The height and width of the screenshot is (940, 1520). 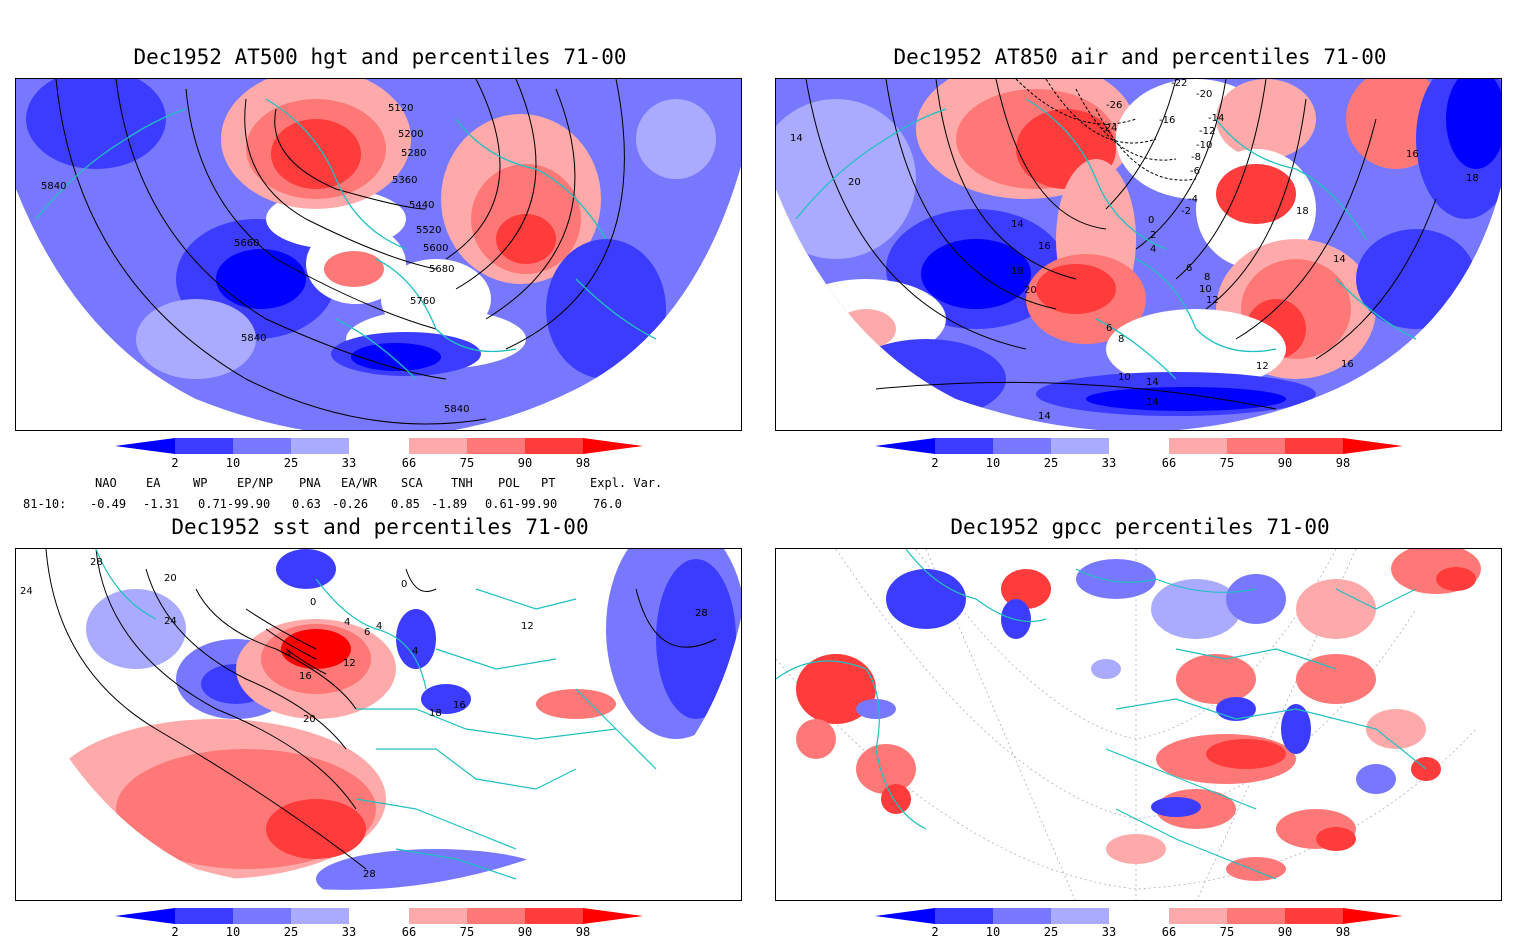 I want to click on contour-label: 5440, so click(x=421, y=205).